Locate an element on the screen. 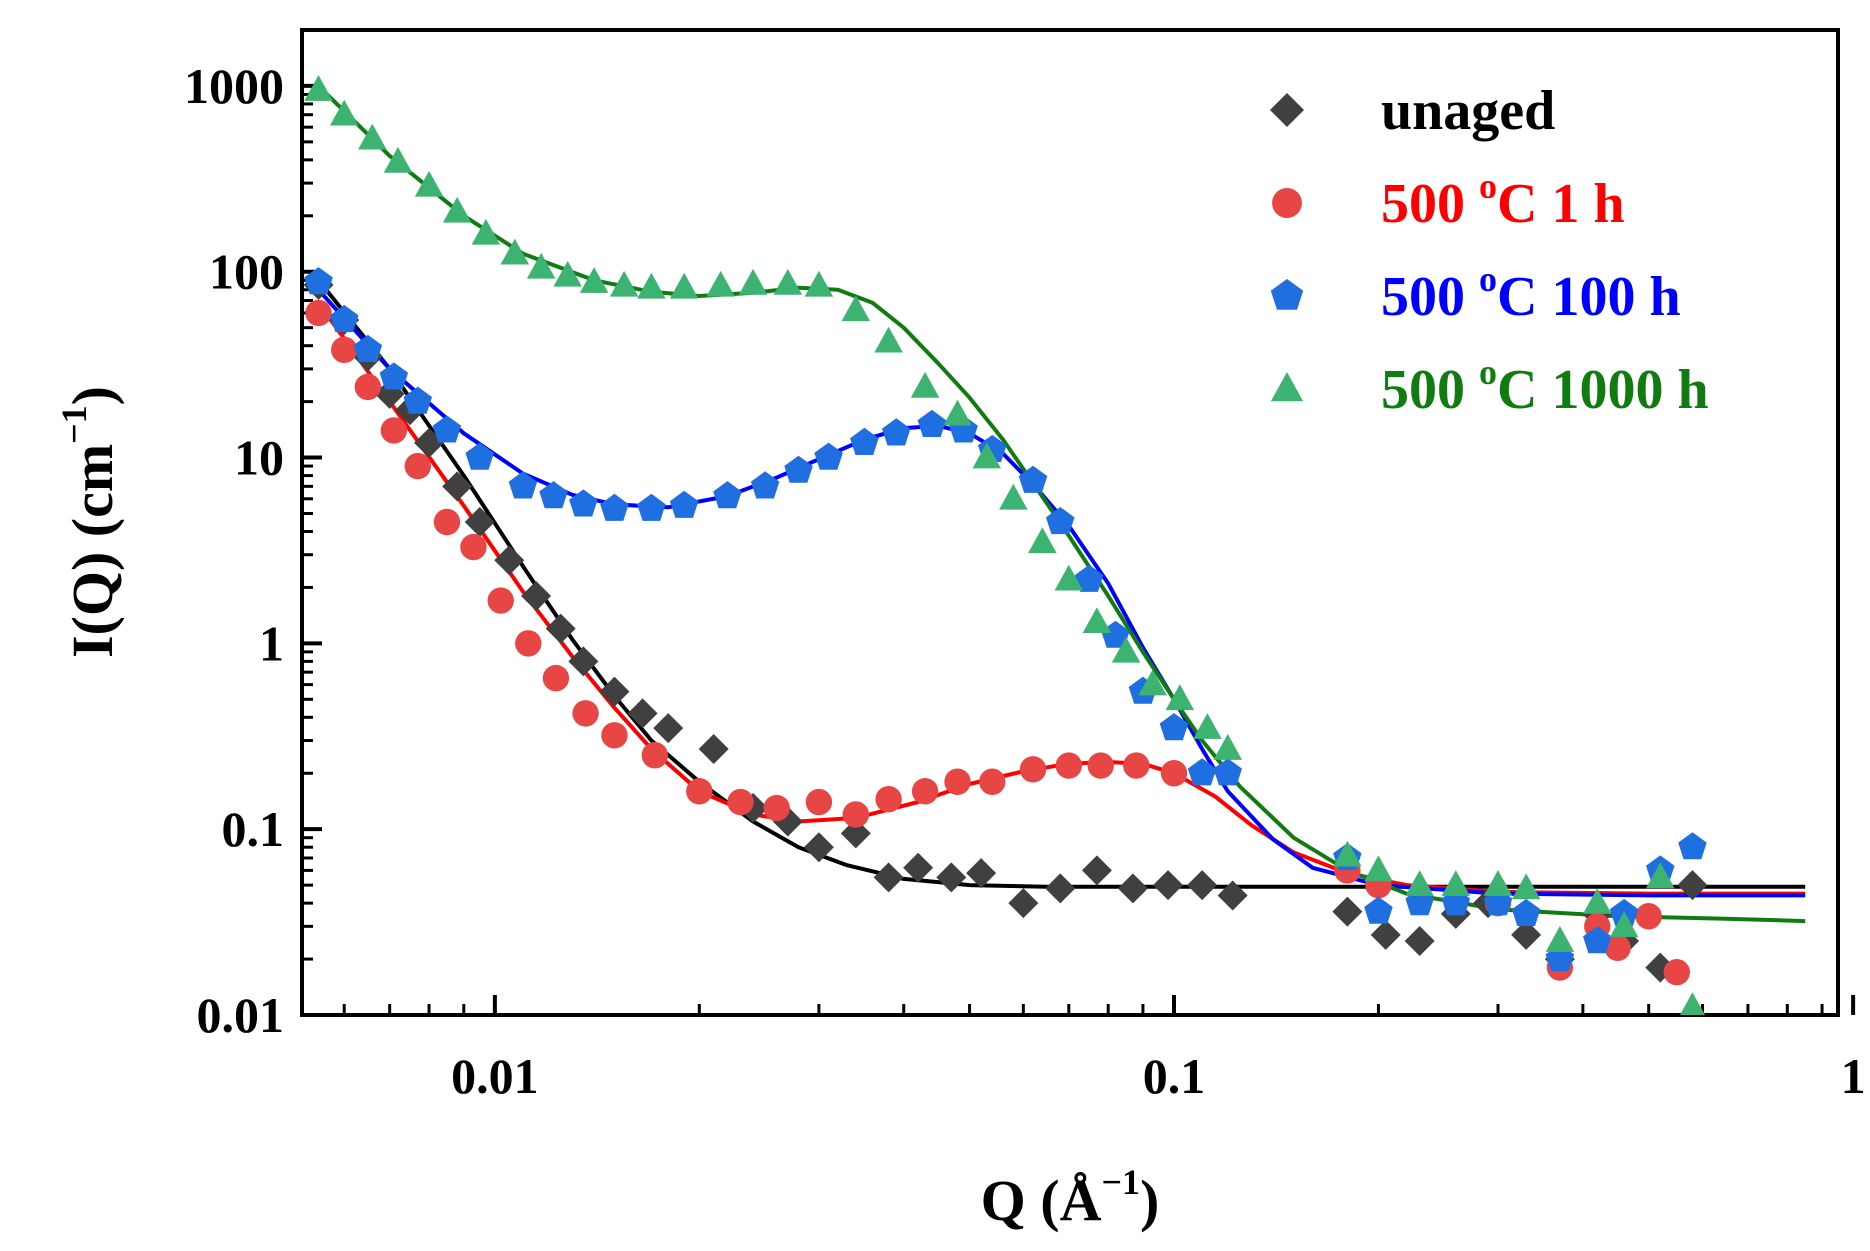  y-tick-label-1: 0.1 is located at coordinates (253, 829).